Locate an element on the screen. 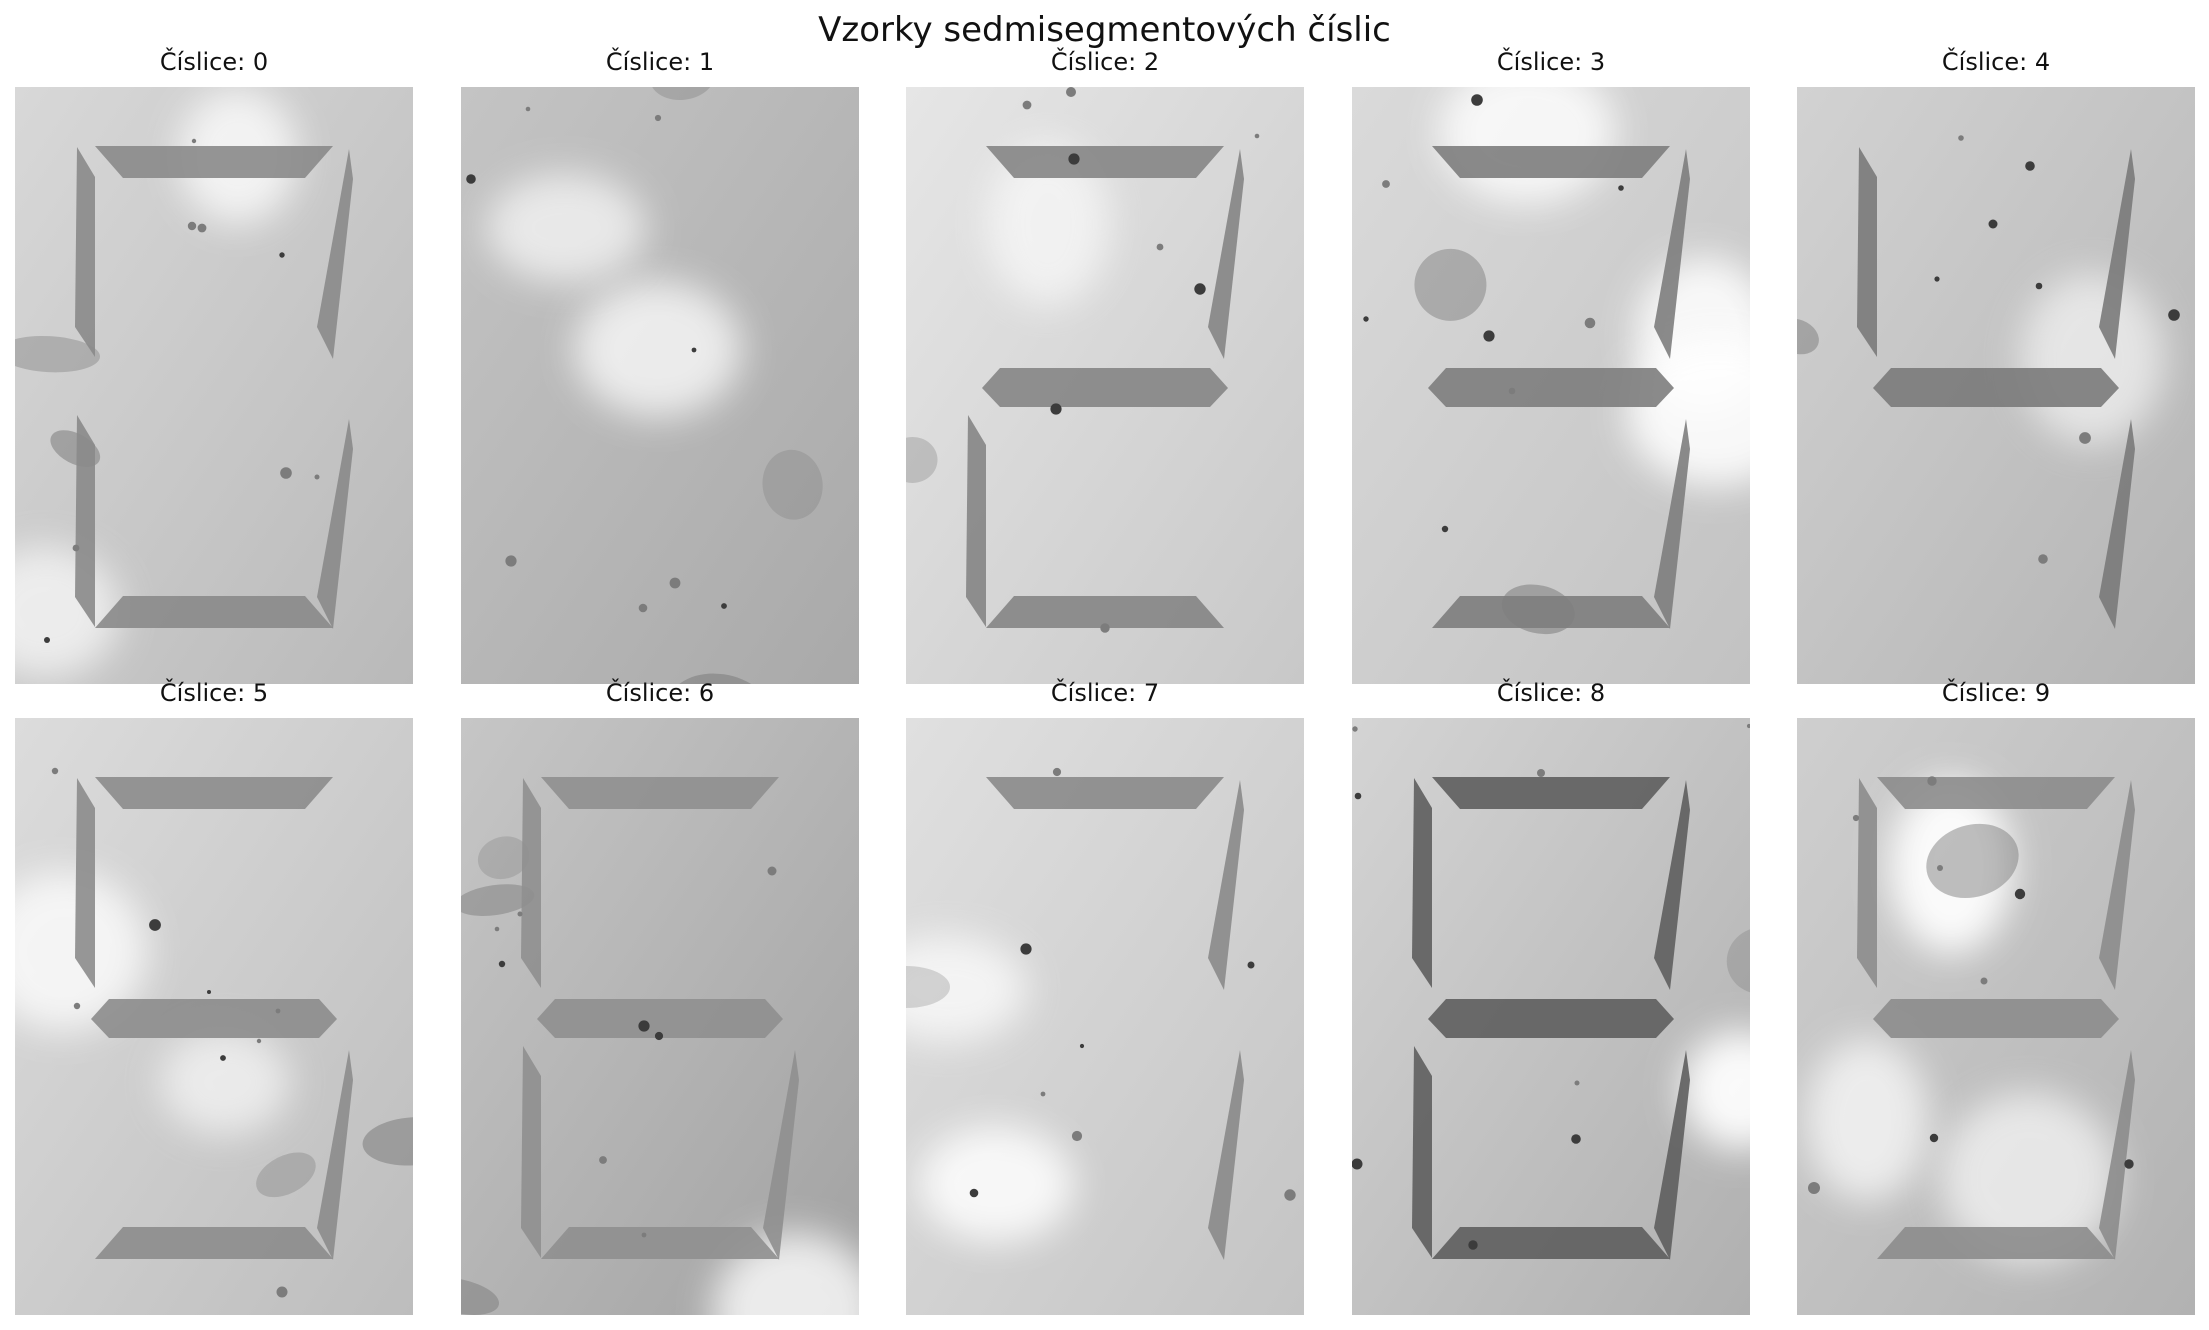 This screenshot has height=1330, width=2209. digit-sample-panel: Číslice: 9 is located at coordinates (1996, 997).